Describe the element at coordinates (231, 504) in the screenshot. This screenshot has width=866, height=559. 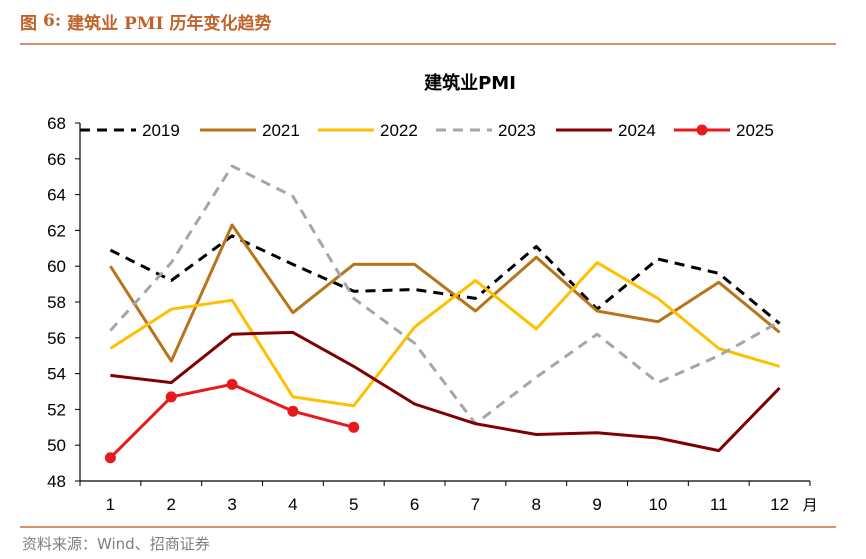
I see `x-tick-label: 3` at that location.